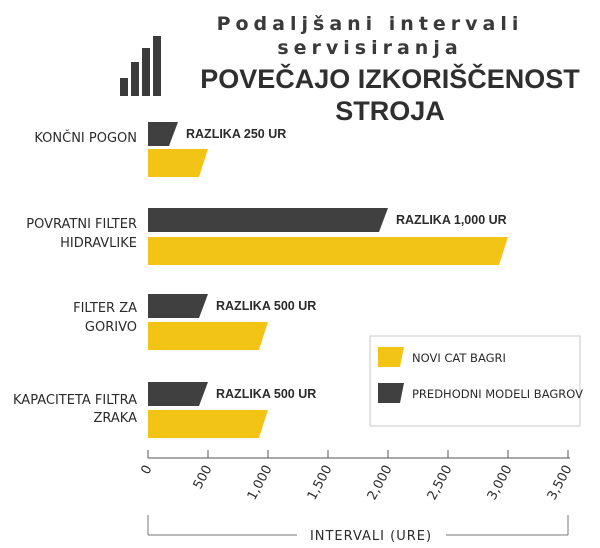 The width and height of the screenshot is (600, 548). Describe the element at coordinates (358, 525) in the screenshot. I see `x-axis-label-bracket` at that location.